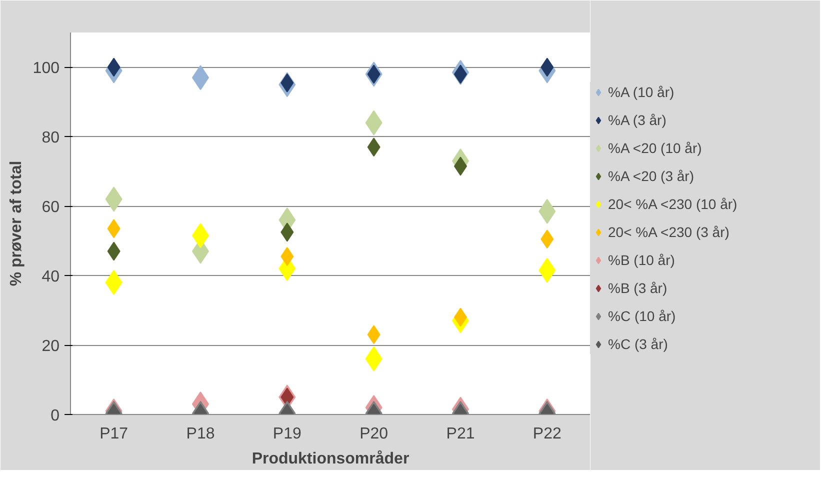 The image size is (825, 479). Describe the element at coordinates (460, 434) in the screenshot. I see `x-tick-label: P21` at that location.